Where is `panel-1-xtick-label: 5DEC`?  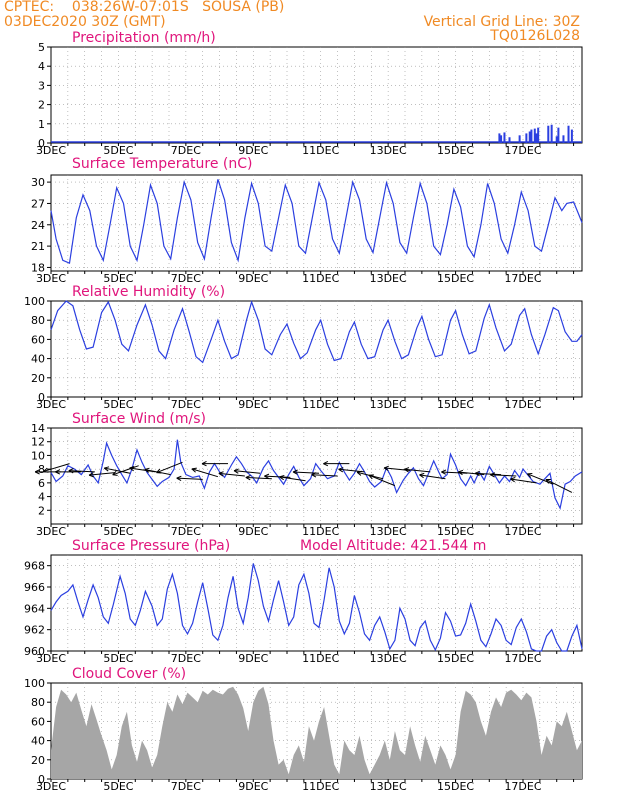 panel-1-xtick-label: 5DEC is located at coordinates (118, 150).